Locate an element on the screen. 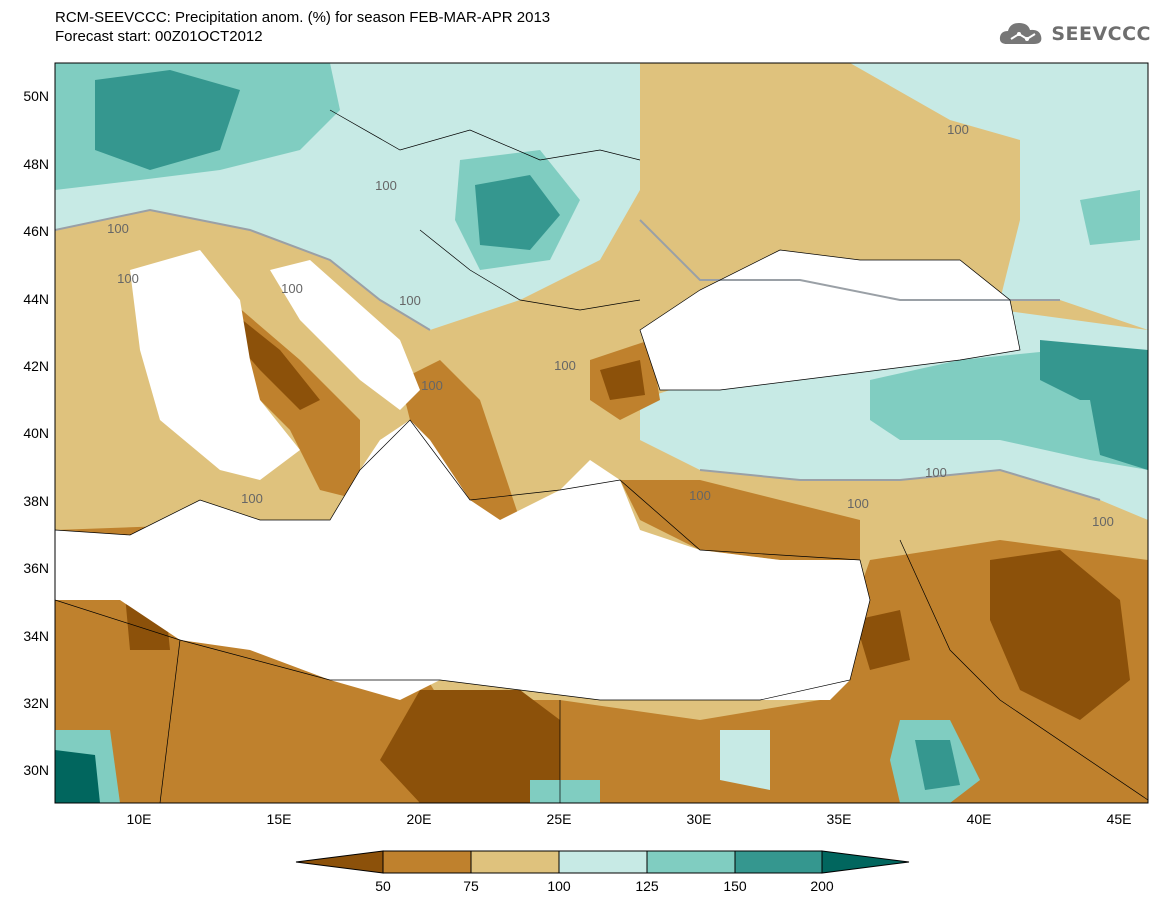 Image resolution: width=1165 pixels, height=907 pixels. extreme-wet-spot-algeria is located at coordinates (77, 776).